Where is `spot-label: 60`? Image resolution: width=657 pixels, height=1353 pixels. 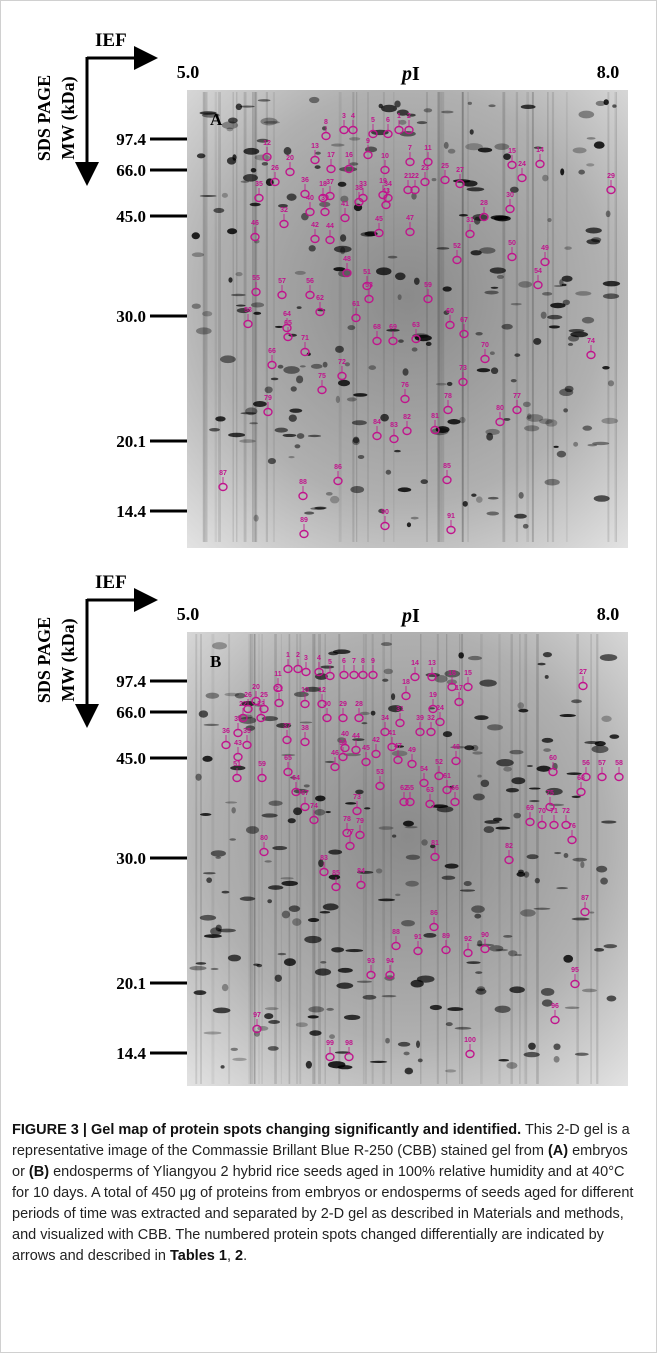
spot-label: 60 is located at coordinates (450, 311).